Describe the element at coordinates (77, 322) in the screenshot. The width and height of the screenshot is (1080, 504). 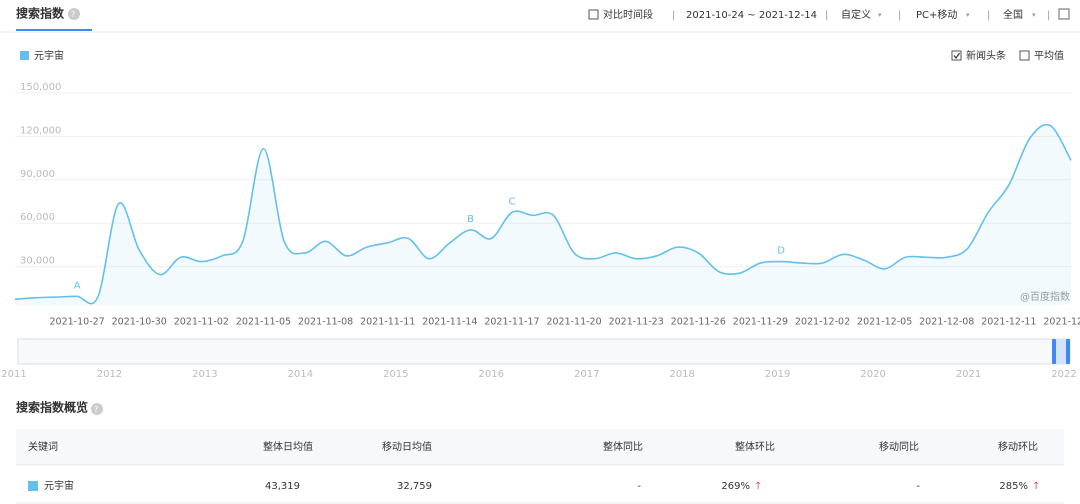
I see `x-tick-label: 2021-10-27` at that location.